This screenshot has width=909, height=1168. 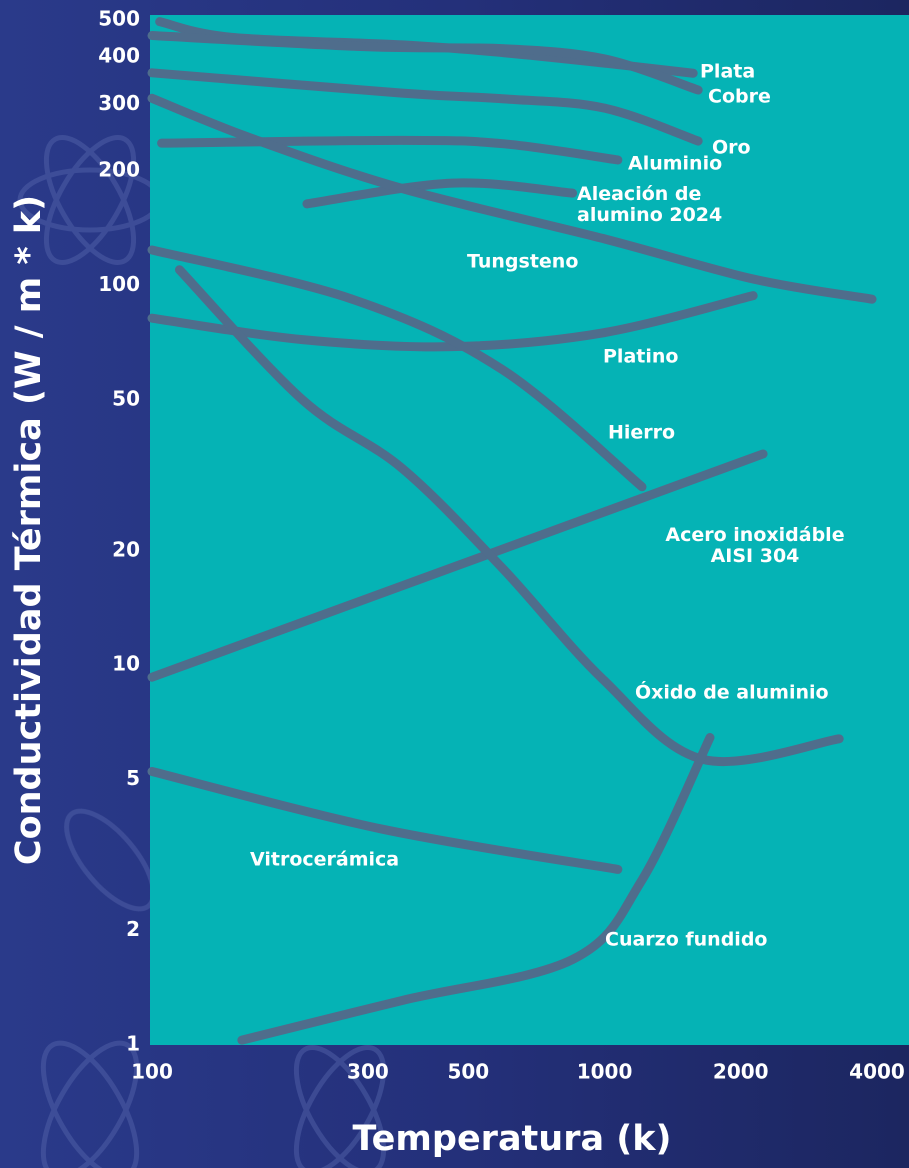 What do you see at coordinates (325, 859) in the screenshot?
I see `series-label: Vitrocerámica` at bounding box center [325, 859].